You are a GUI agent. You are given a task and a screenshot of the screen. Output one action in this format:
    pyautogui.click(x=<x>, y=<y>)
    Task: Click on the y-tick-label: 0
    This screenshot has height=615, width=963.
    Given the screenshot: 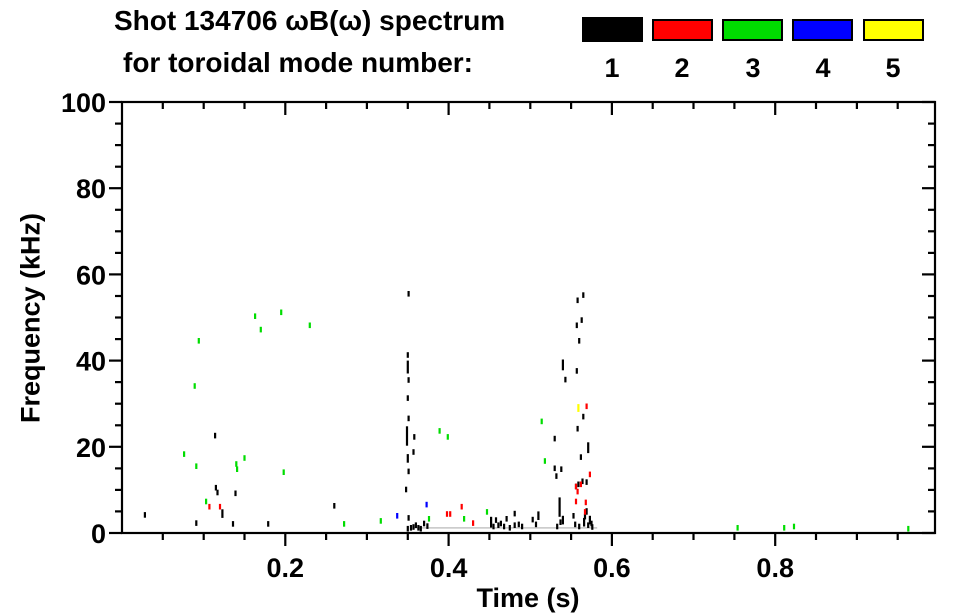 What is the action you would take?
    pyautogui.click(x=98, y=534)
    